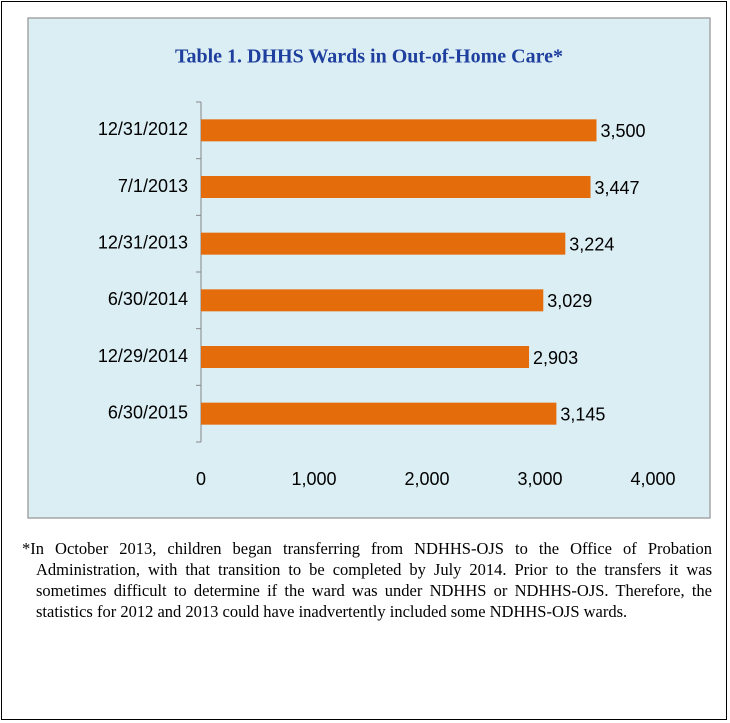 This screenshot has width=730, height=723. Describe the element at coordinates (148, 299) in the screenshot. I see `y-tick-label: 6/30/2014` at that location.